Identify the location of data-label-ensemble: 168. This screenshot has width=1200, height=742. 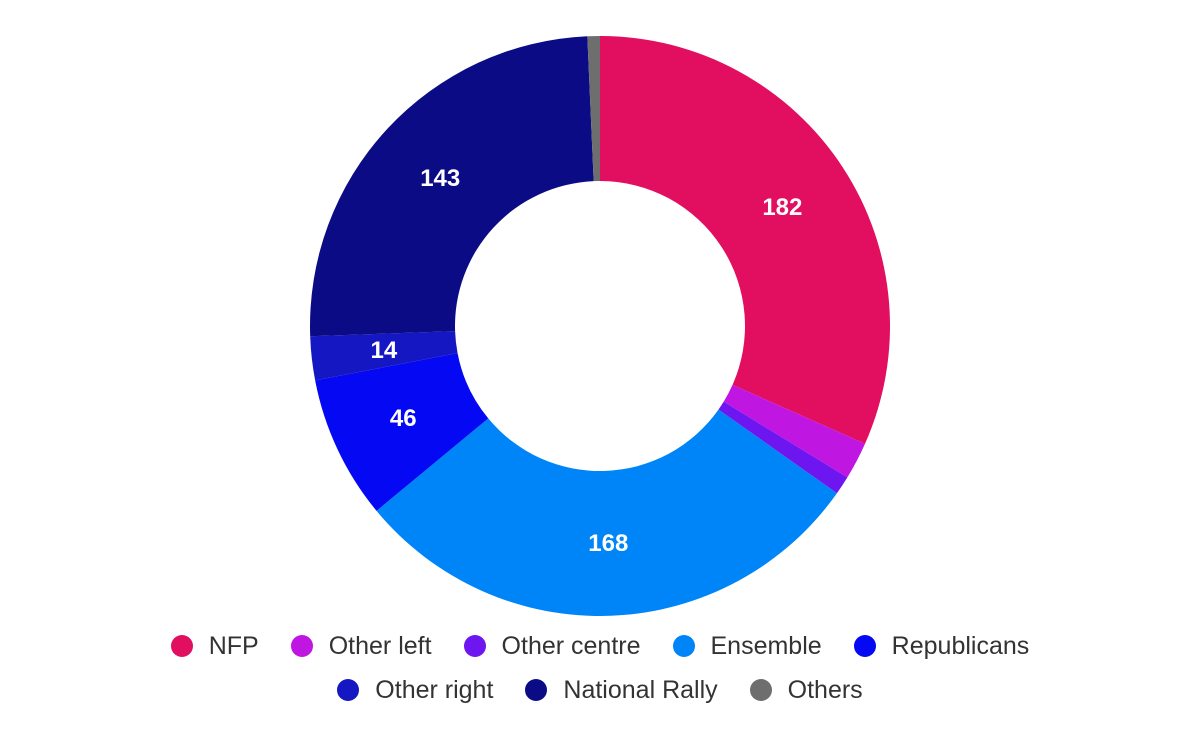
(608, 543).